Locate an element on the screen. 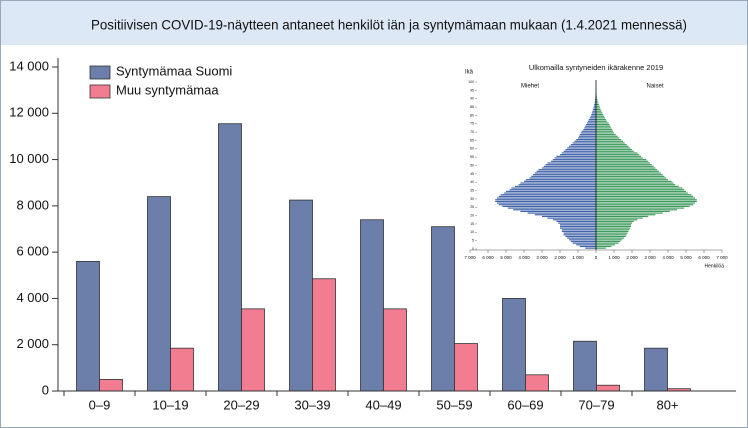 The image size is (748, 428). x-tick-label: 30–39 is located at coordinates (312, 404).